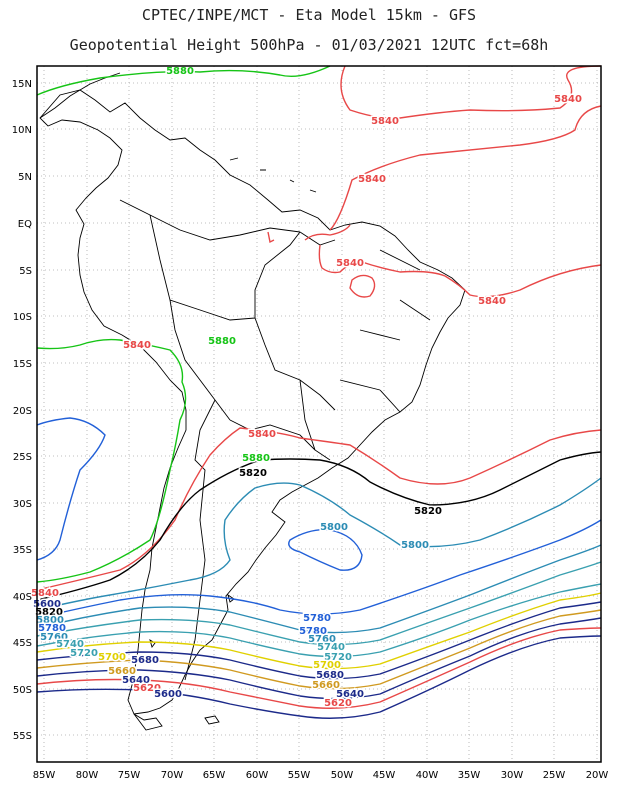  Describe the element at coordinates (427, 775) in the screenshot. I see `lon-tick-40w: 40W` at that location.